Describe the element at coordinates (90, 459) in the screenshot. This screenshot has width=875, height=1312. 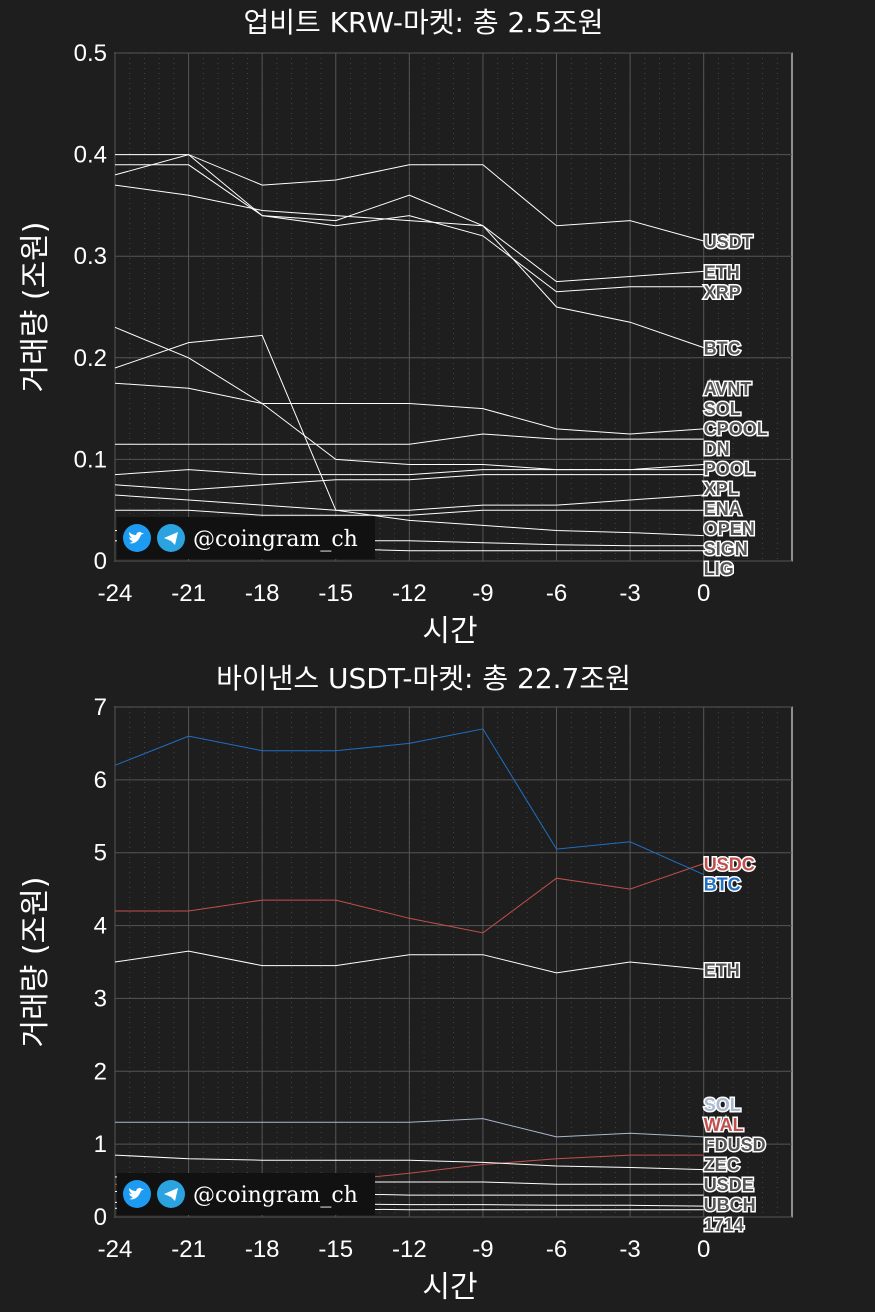
I see `y-tick-label: 0.1` at that location.